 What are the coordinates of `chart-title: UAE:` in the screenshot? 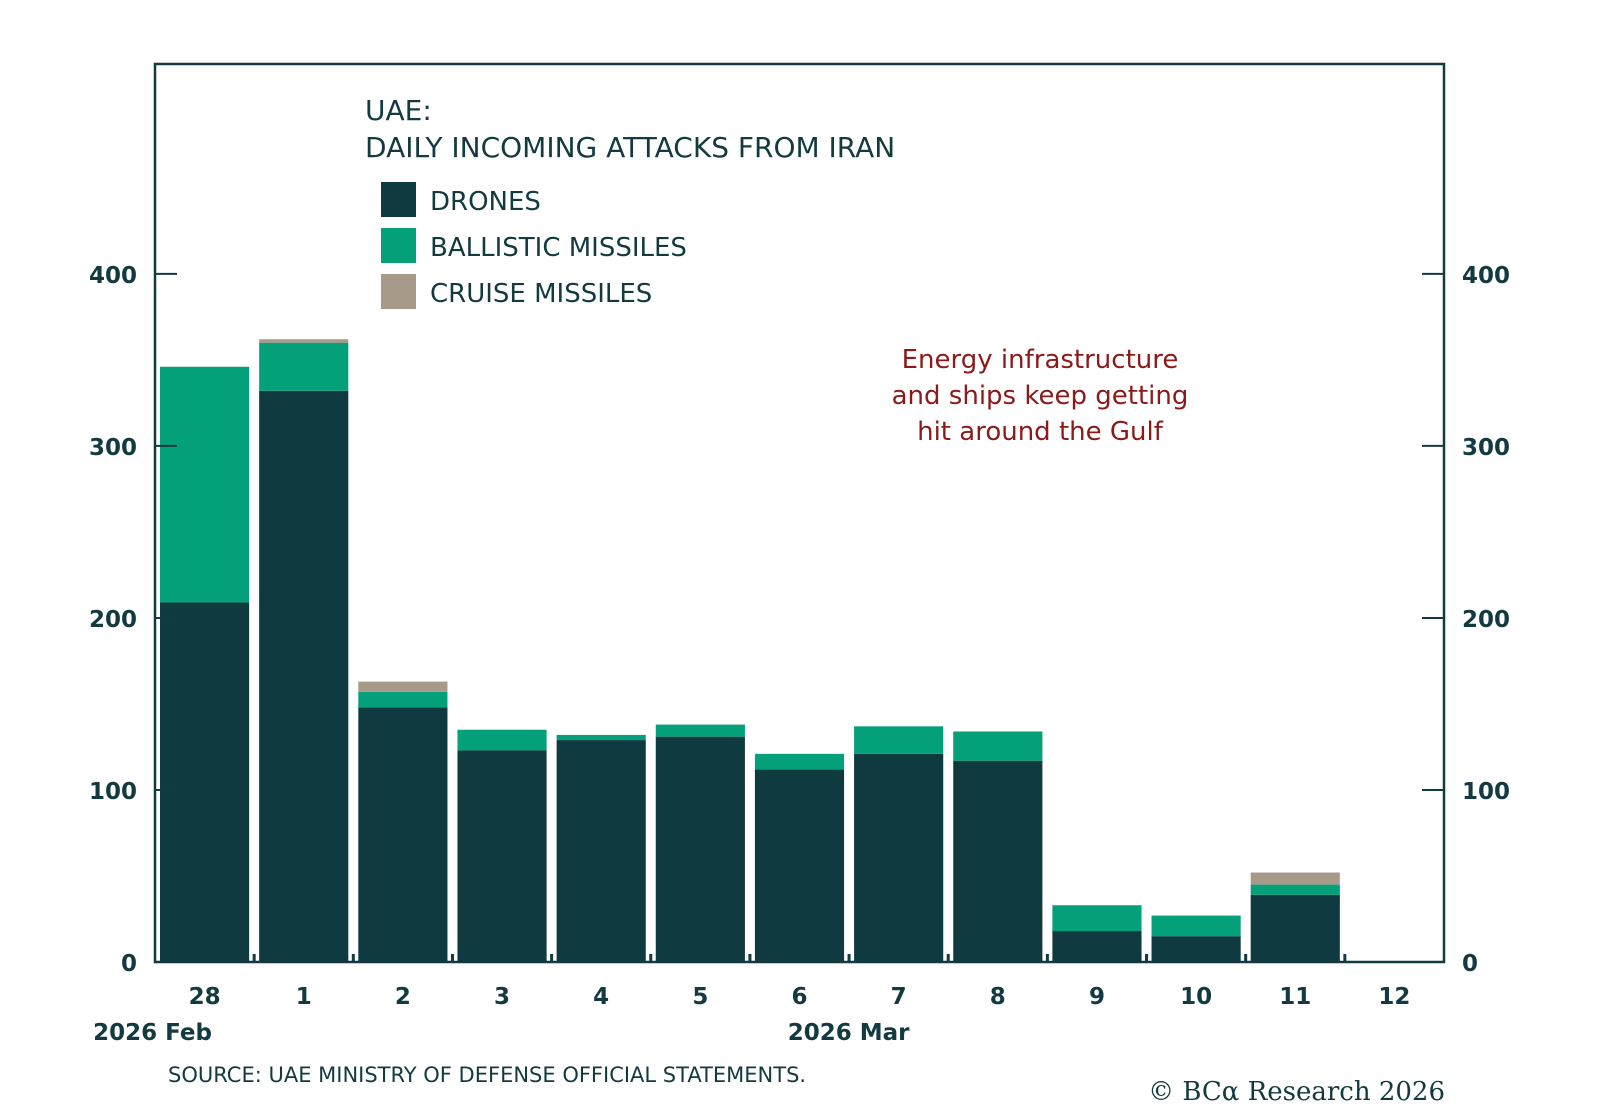 It's located at (398, 110).